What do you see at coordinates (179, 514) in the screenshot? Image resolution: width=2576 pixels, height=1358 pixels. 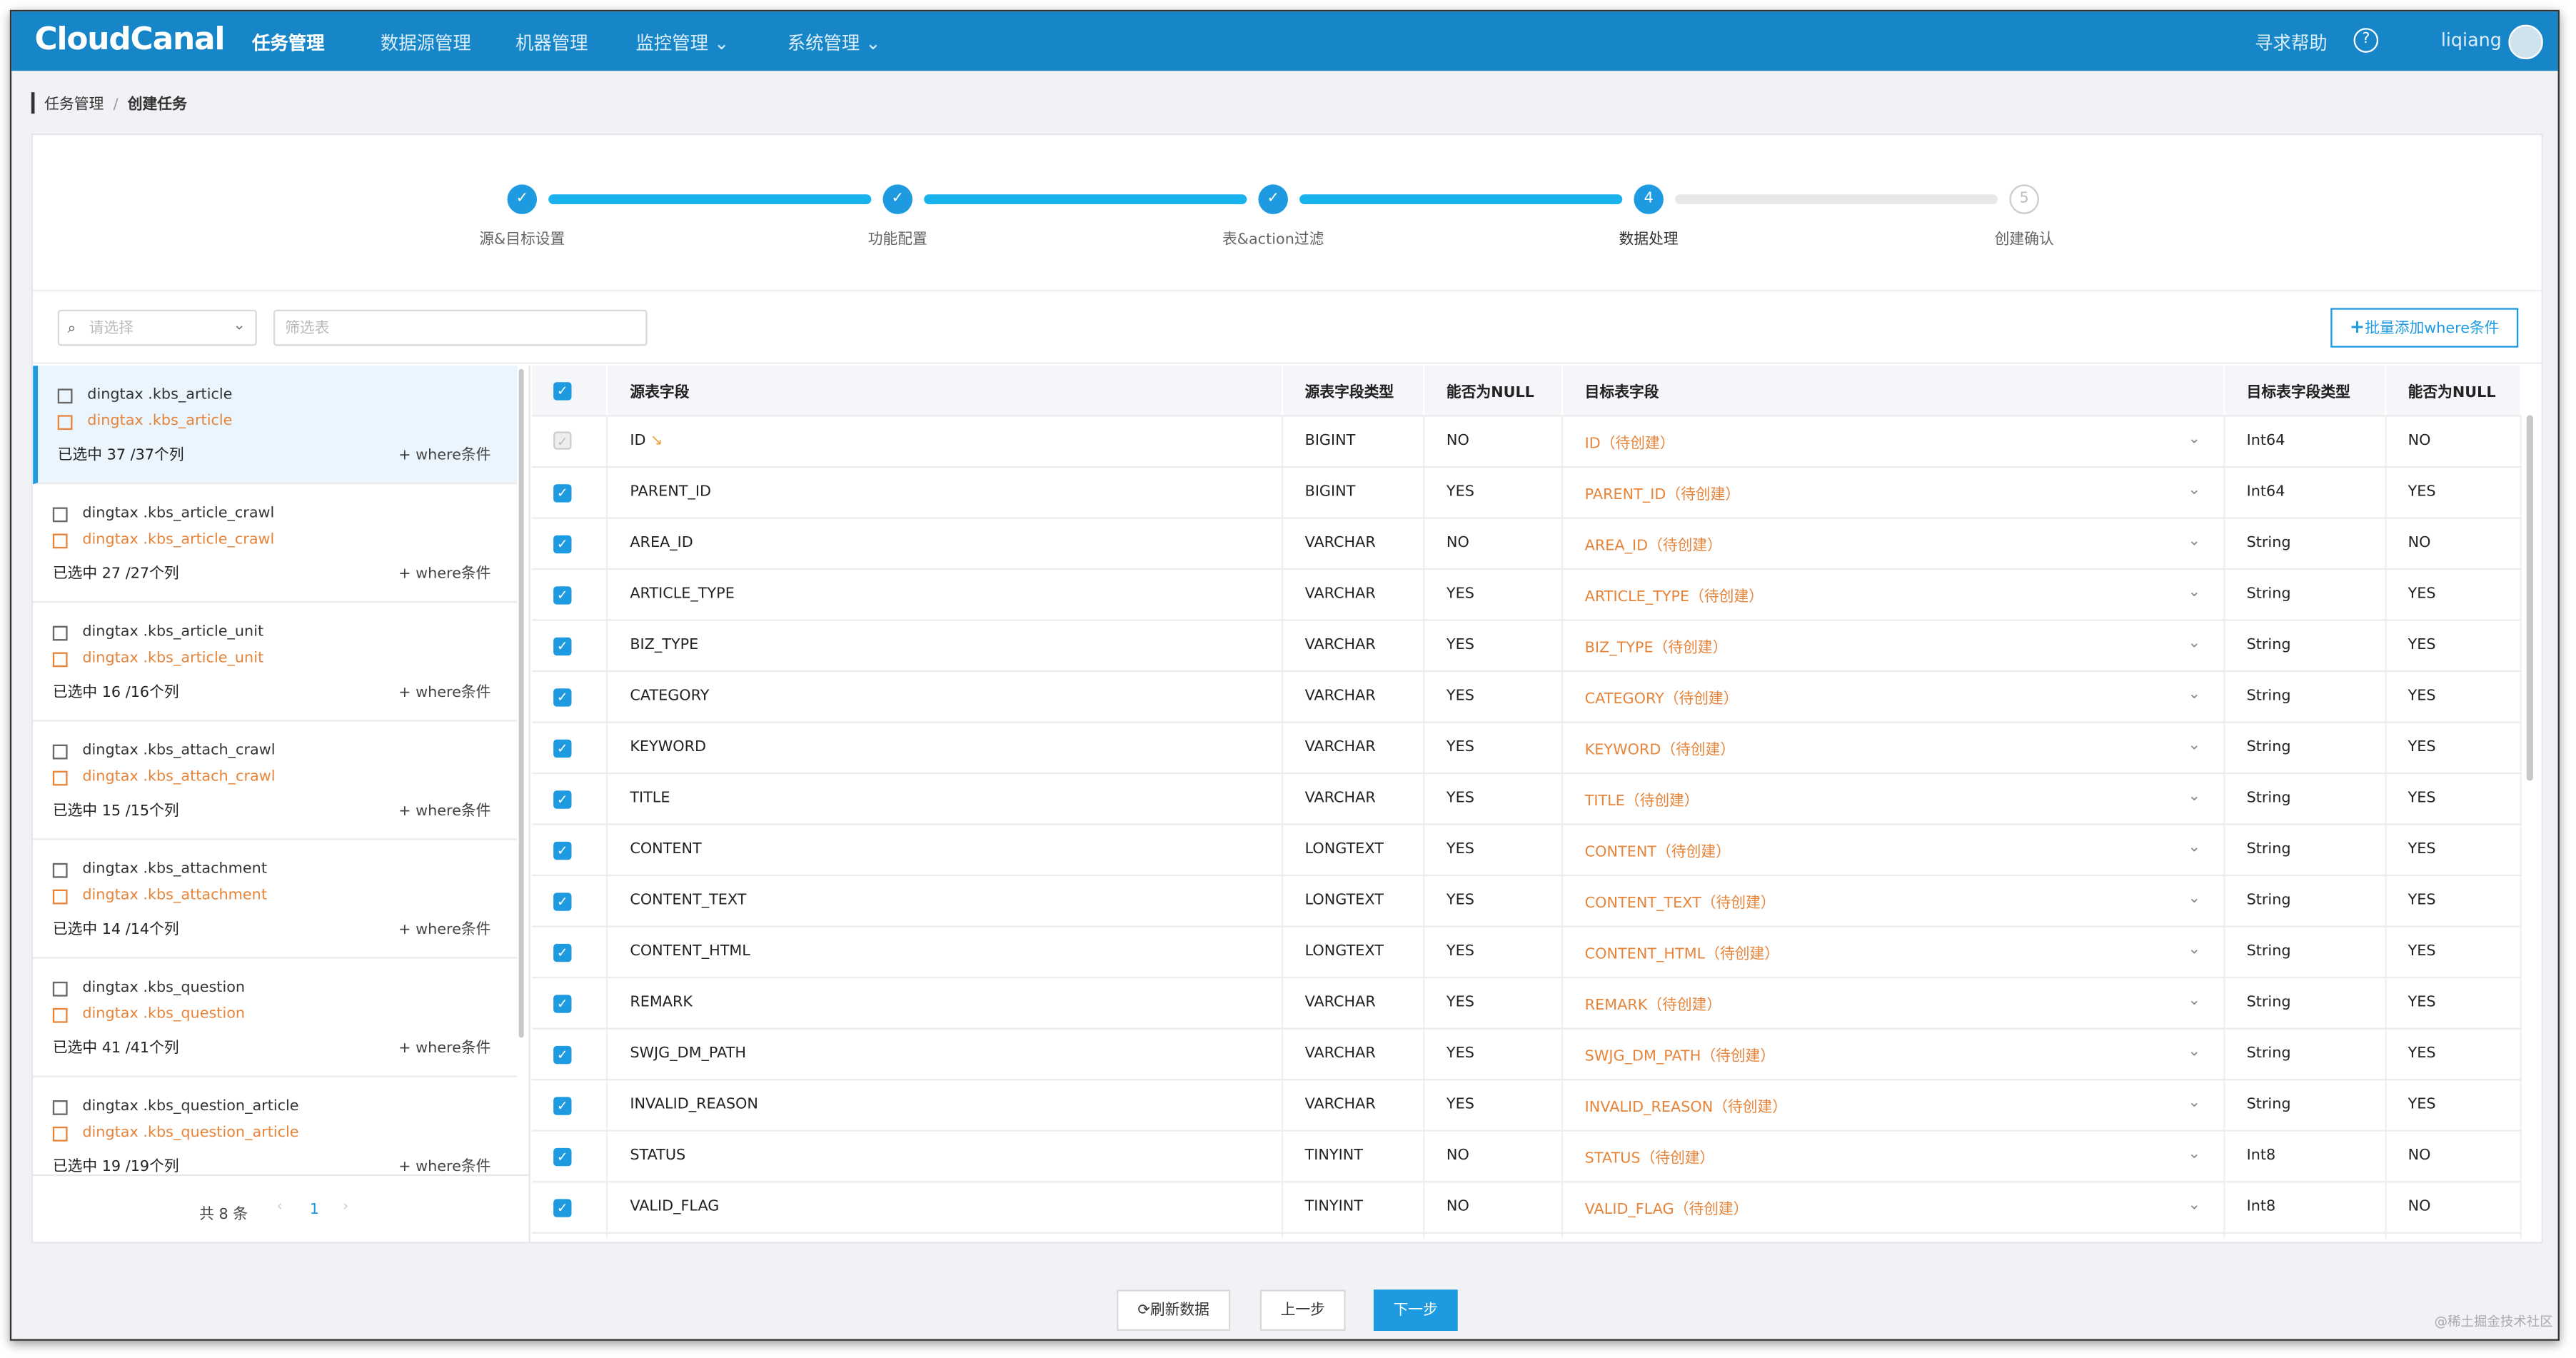 I see `source-table: dingtax .kbs_article_crawl` at bounding box center [179, 514].